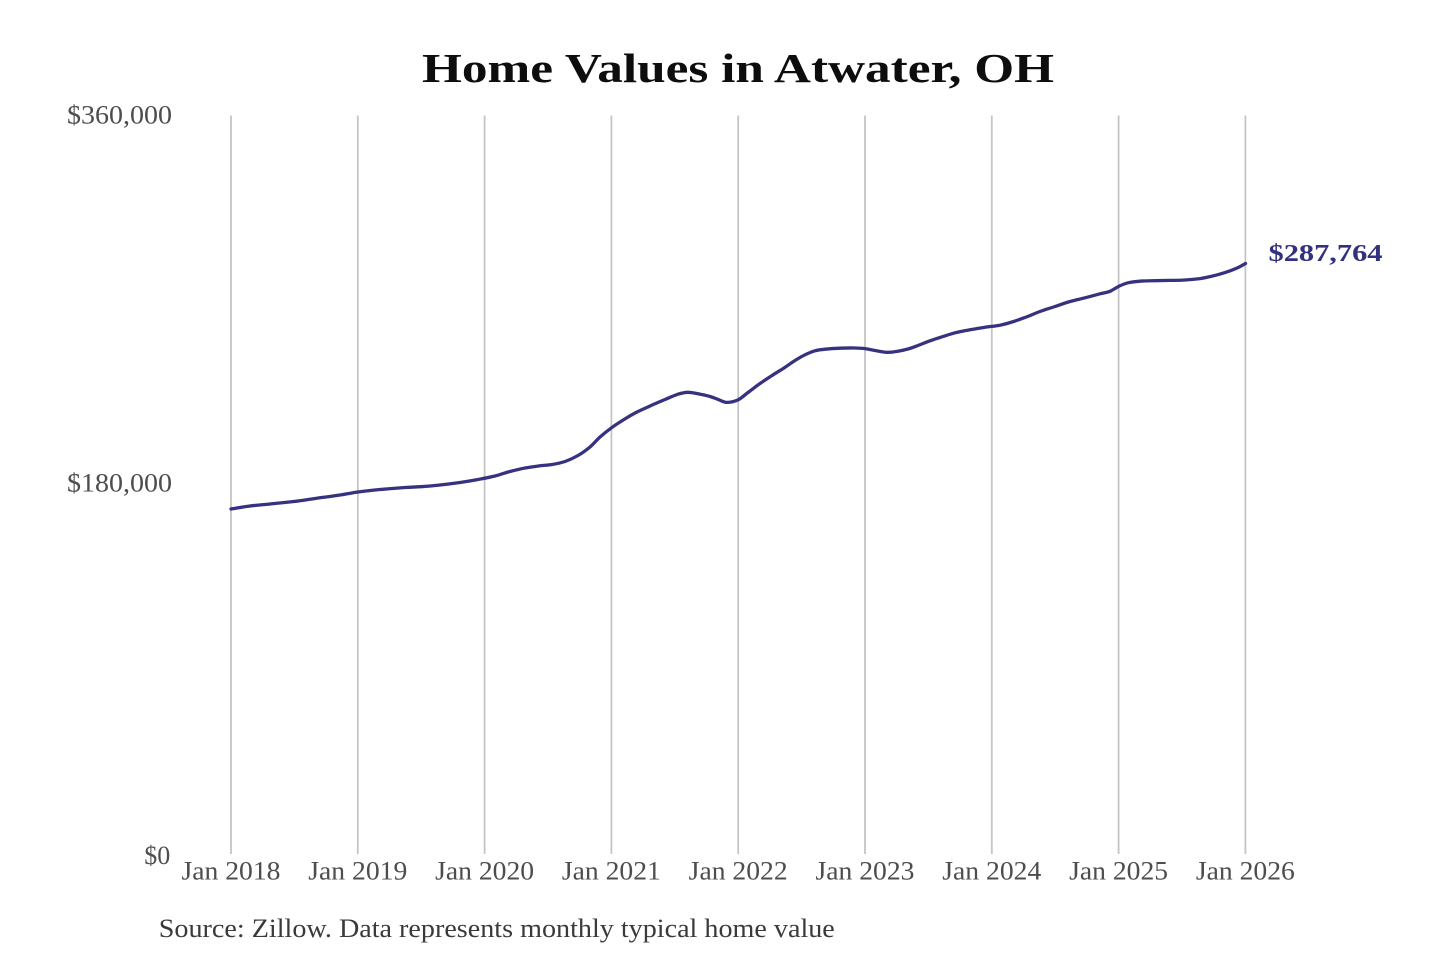 The image size is (1440, 960). What do you see at coordinates (119, 115) in the screenshot?
I see `svg-text: $360,000` at bounding box center [119, 115].